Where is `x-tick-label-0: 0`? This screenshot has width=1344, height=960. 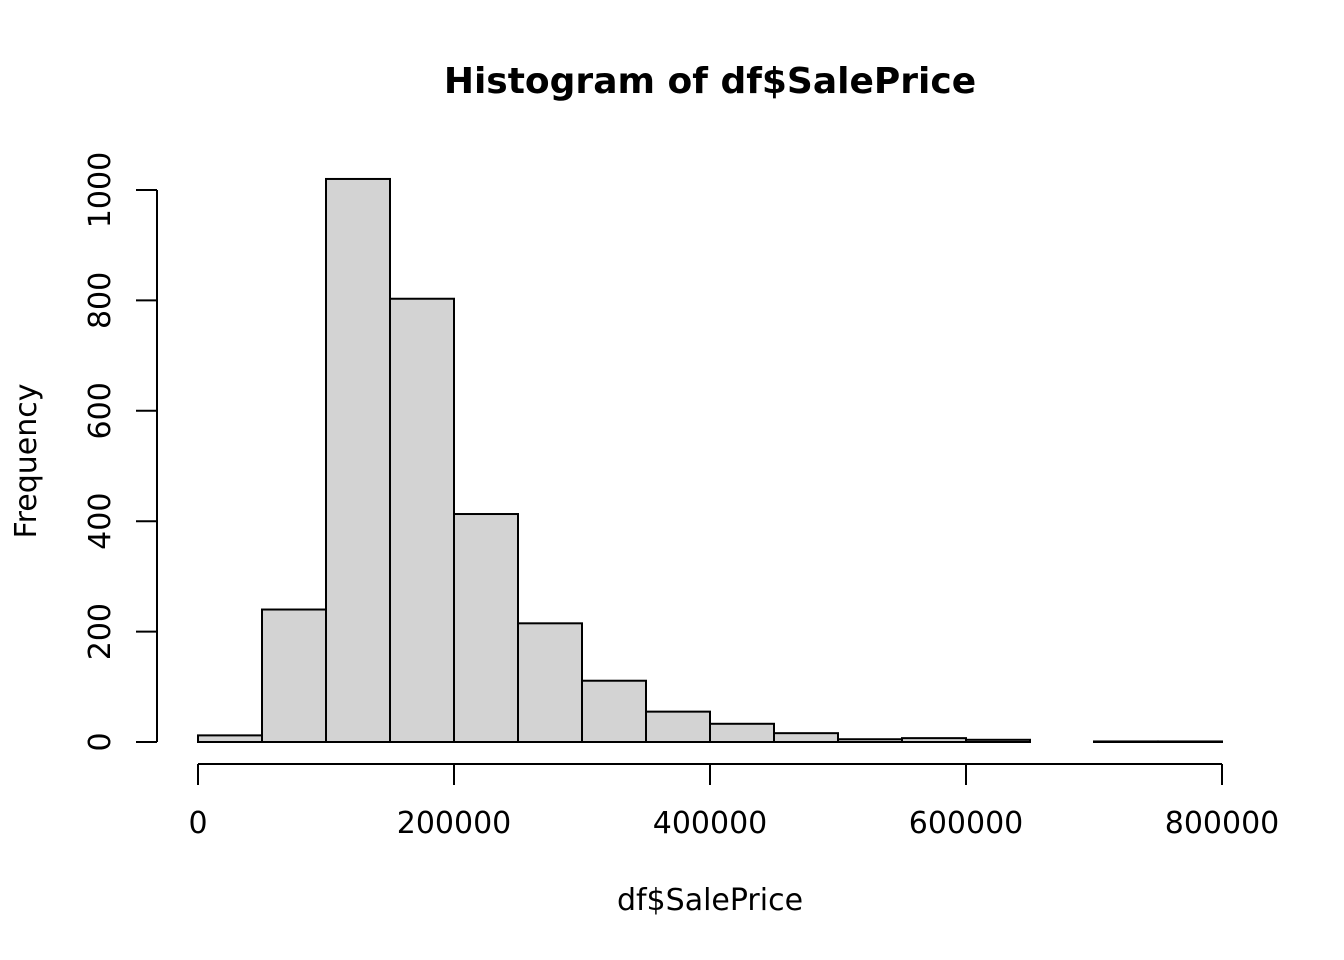
x-tick-label-0: 0 is located at coordinates (197, 823).